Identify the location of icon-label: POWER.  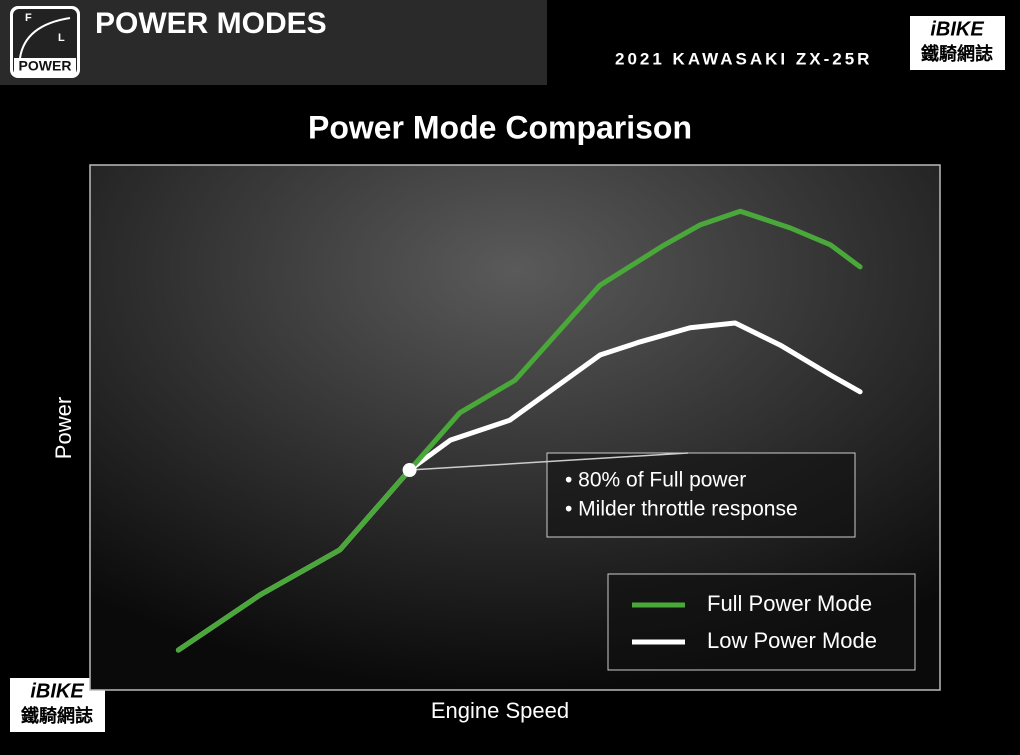
(45, 66).